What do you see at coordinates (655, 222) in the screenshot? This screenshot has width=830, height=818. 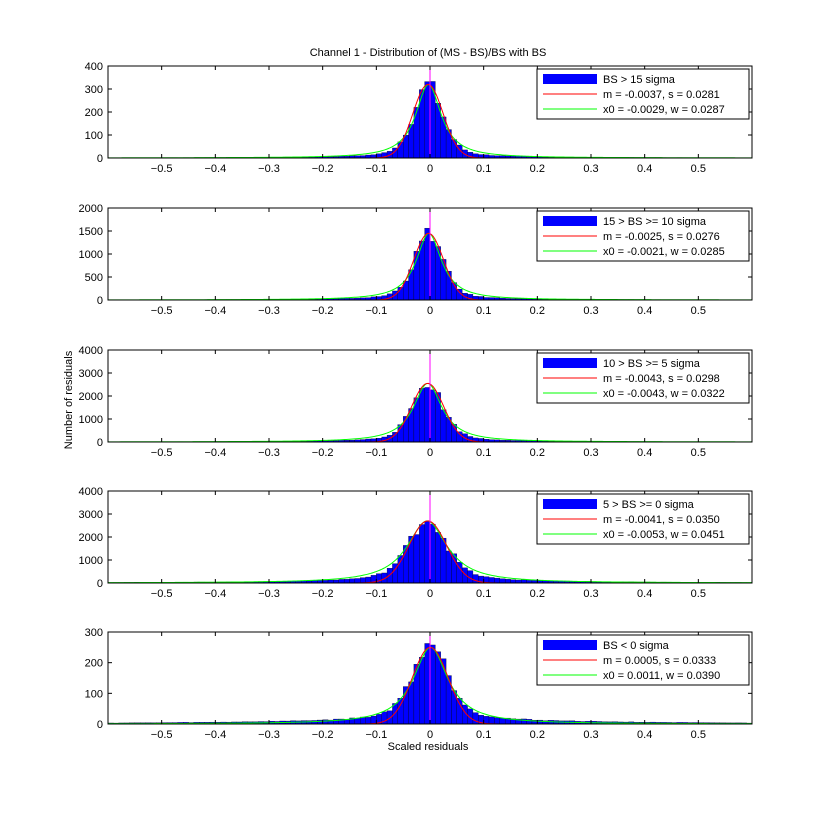 I see `legend-label-bars: 15 > BS >= 10 sigma` at bounding box center [655, 222].